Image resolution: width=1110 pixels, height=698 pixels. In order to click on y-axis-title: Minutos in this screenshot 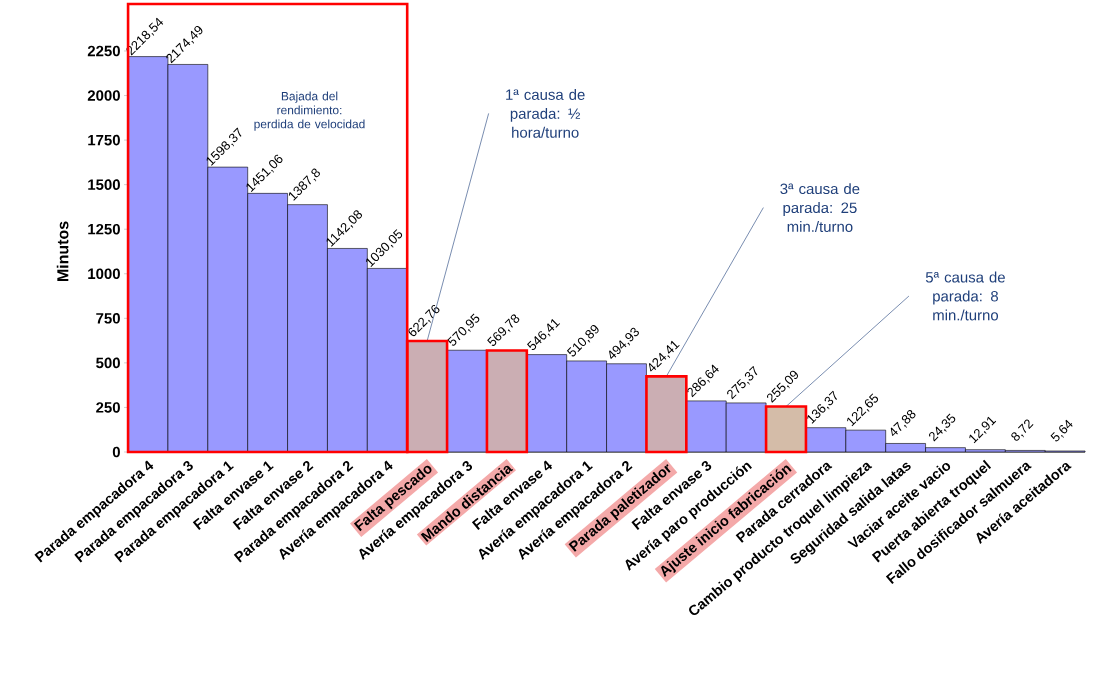, I will do `click(62, 251)`.